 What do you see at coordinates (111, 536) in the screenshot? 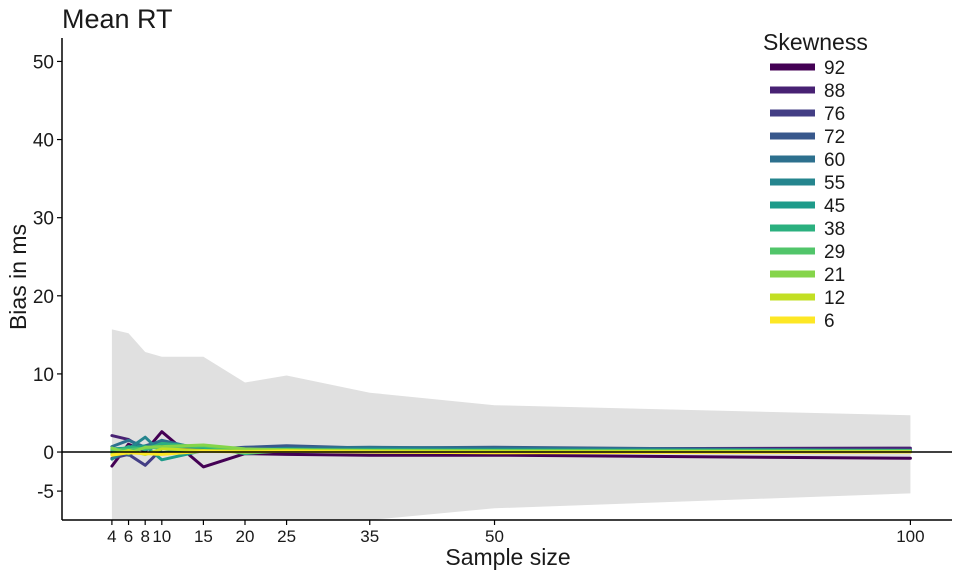
I see `x-tick-label: 4` at bounding box center [111, 536].